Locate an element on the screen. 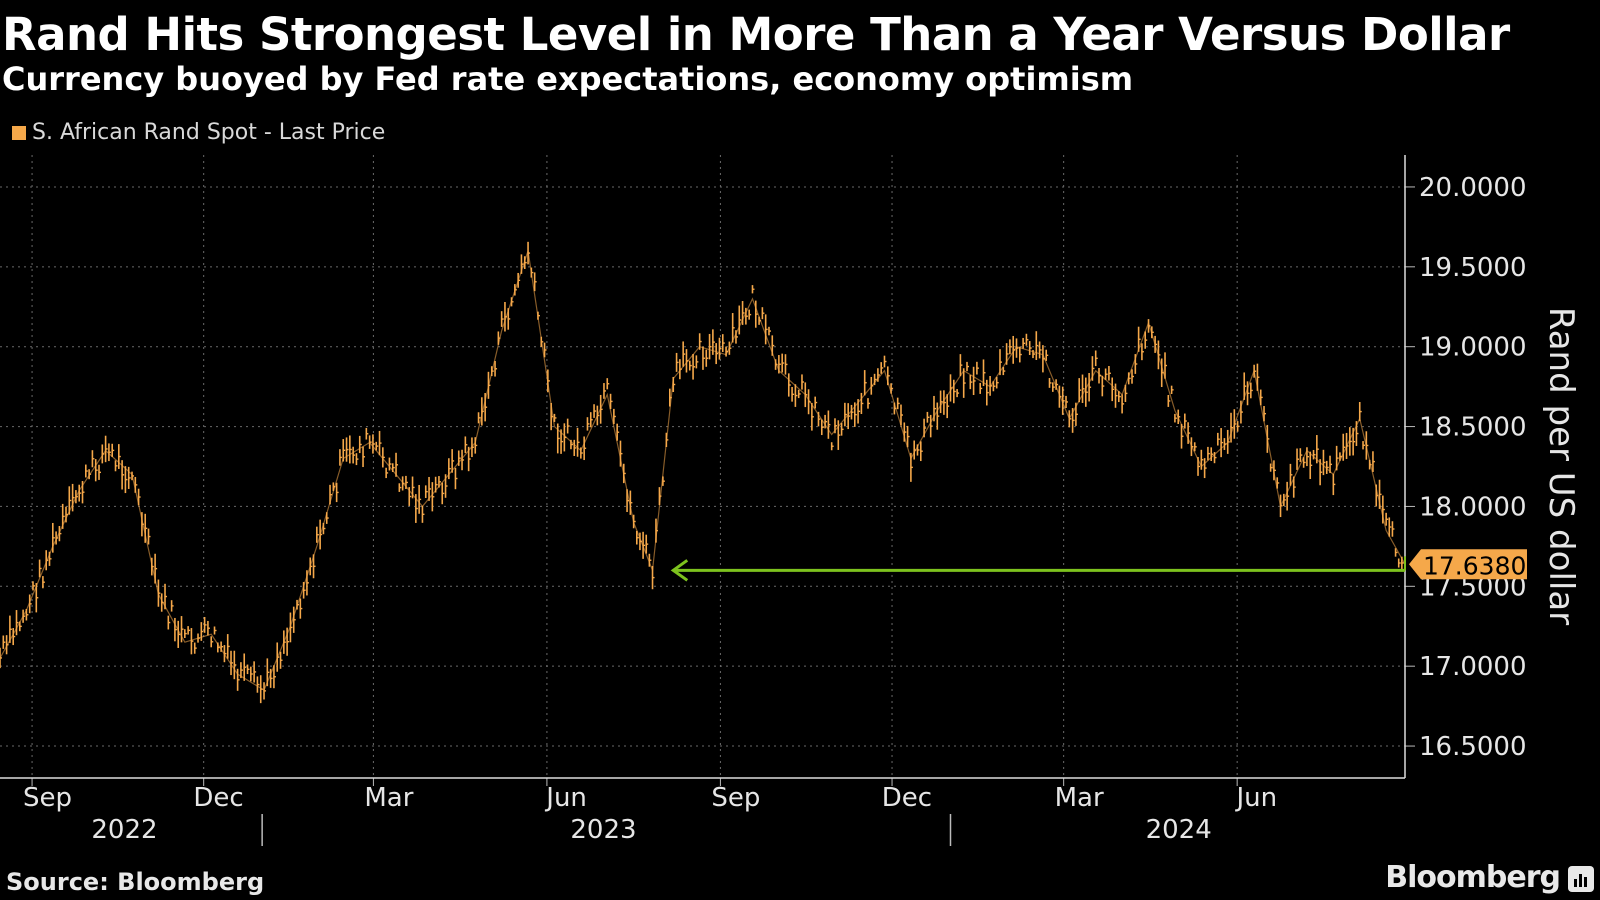 The image size is (1600, 900). year-label: 2024 is located at coordinates (1179, 830).